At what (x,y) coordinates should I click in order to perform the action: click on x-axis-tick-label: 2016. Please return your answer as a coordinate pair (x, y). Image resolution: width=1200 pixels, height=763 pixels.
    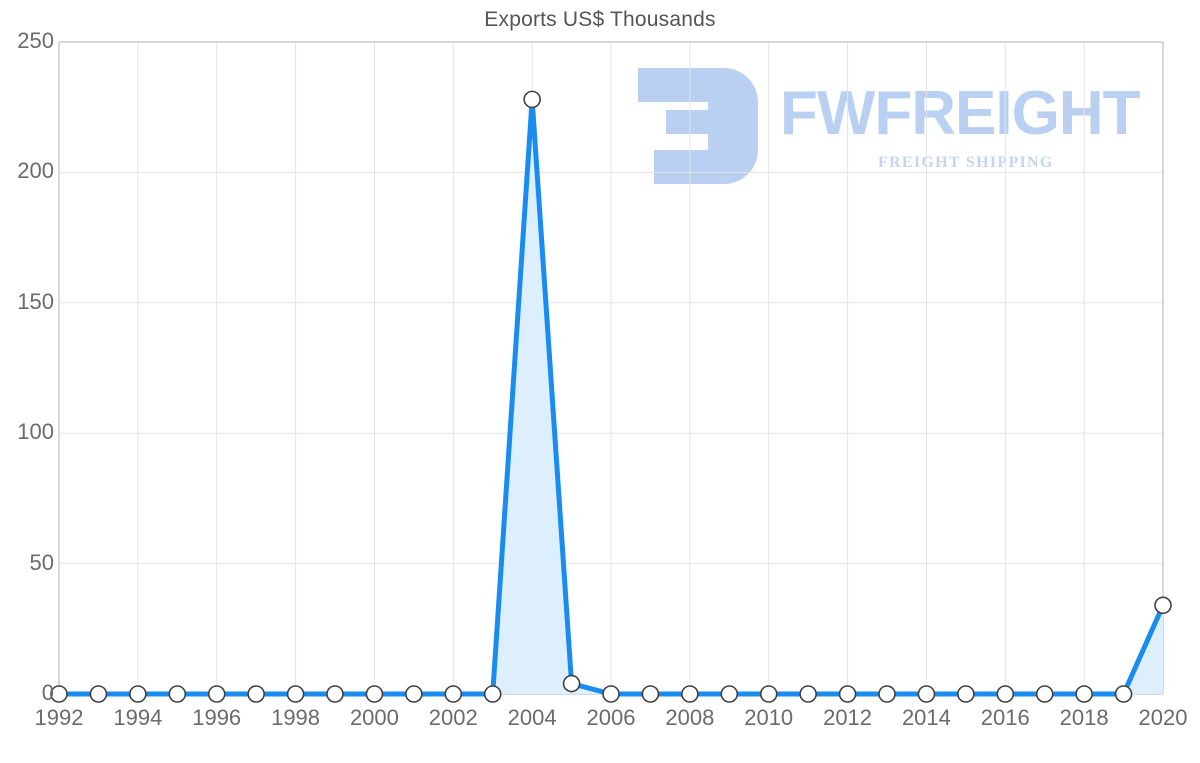
    Looking at the image, I should click on (1005, 717).